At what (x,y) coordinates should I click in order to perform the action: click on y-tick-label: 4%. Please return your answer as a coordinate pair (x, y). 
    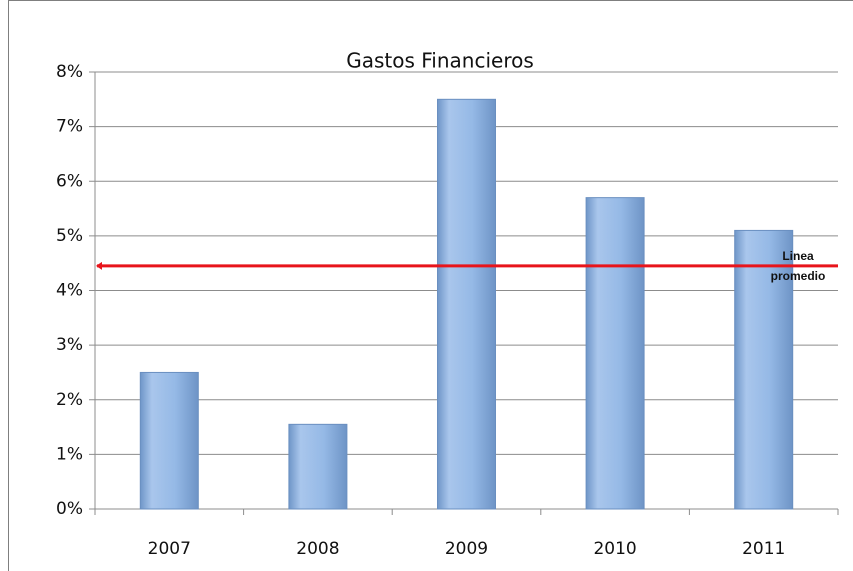
    Looking at the image, I should click on (69, 291).